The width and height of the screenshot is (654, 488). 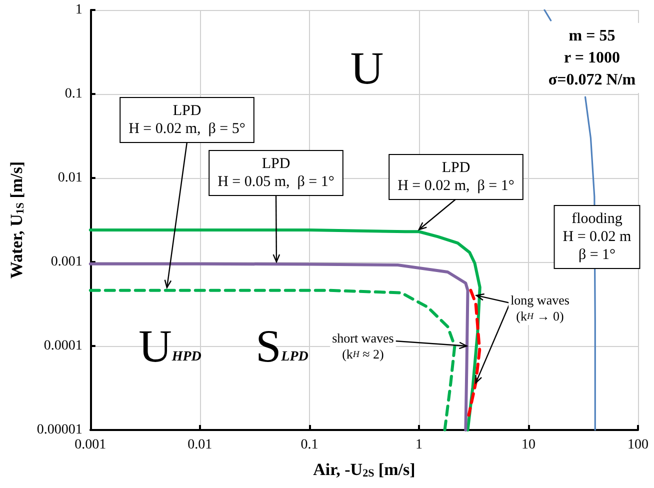 I want to click on x-tick-label: 1, so click(x=418, y=445).